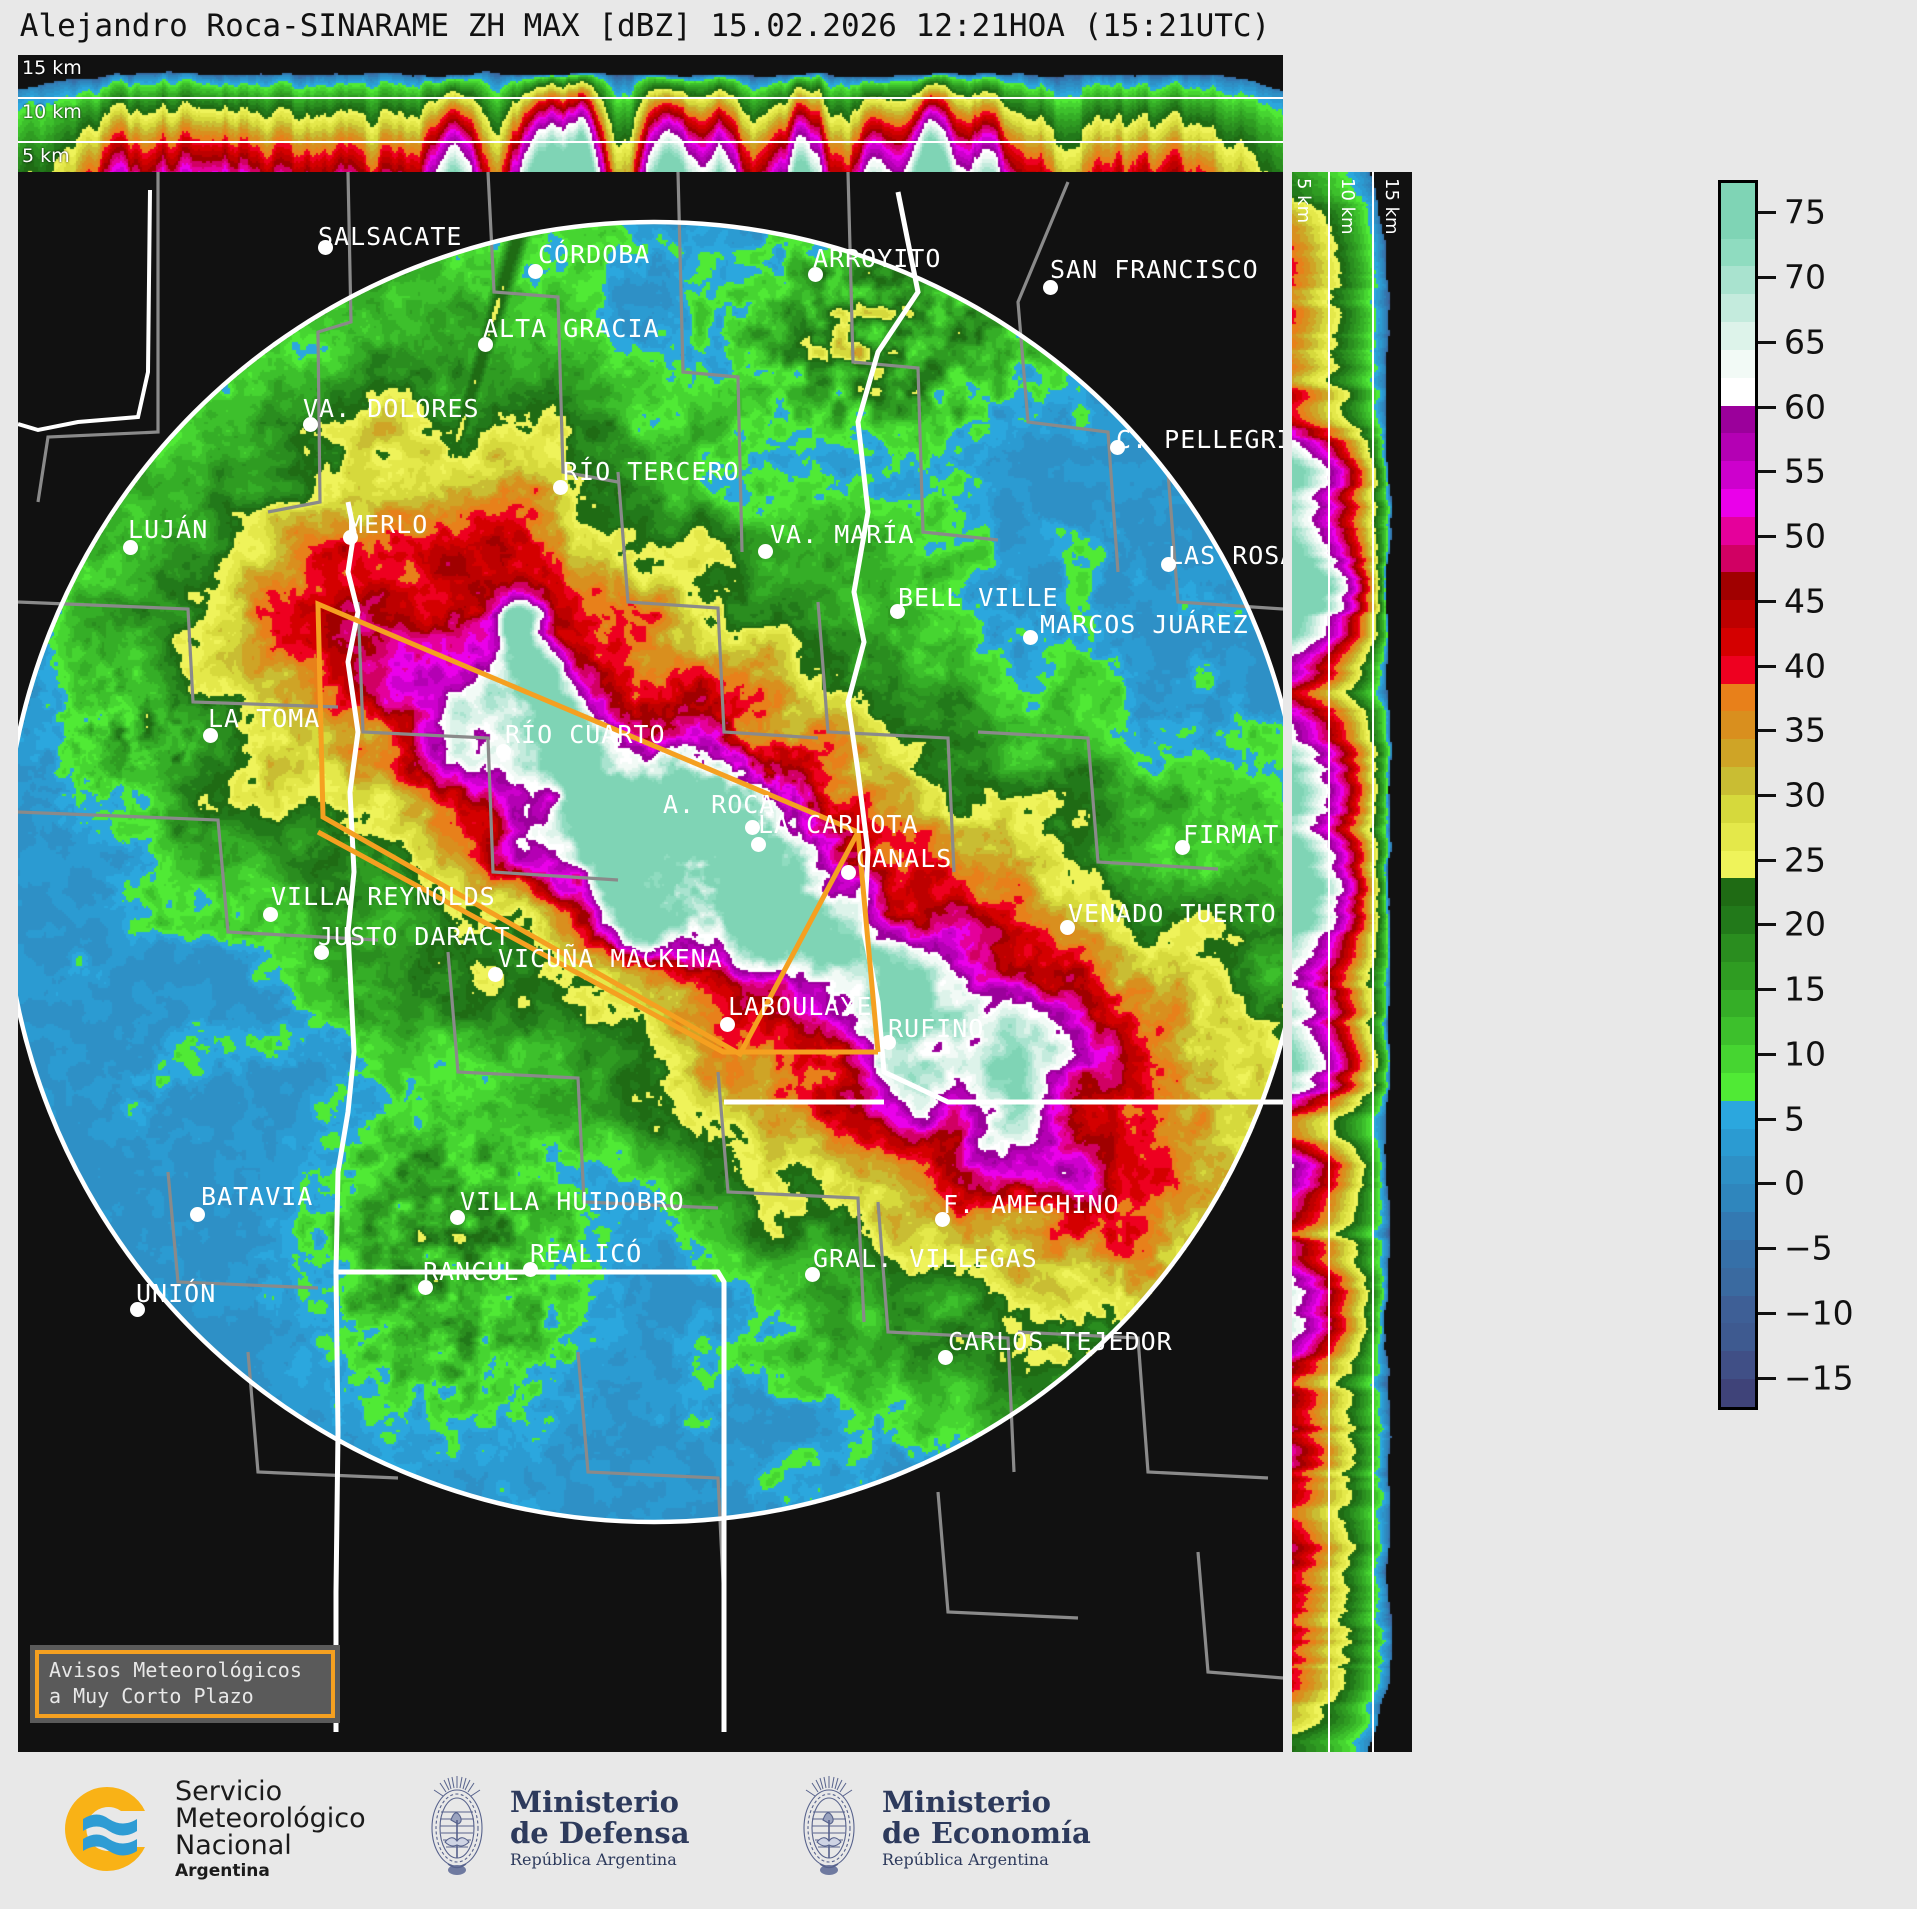 The image size is (1917, 1909). Describe the element at coordinates (1329, 962) in the screenshot. I see `height-line-5km-right` at that location.